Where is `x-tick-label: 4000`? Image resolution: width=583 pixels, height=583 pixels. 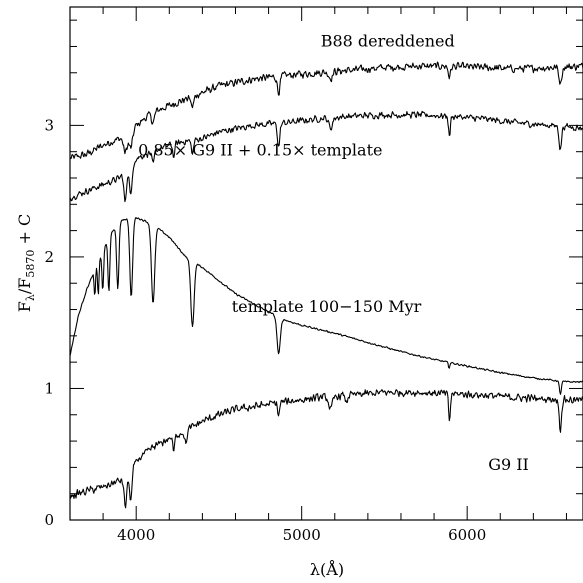 x-tick-label: 4000 is located at coordinates (136, 535).